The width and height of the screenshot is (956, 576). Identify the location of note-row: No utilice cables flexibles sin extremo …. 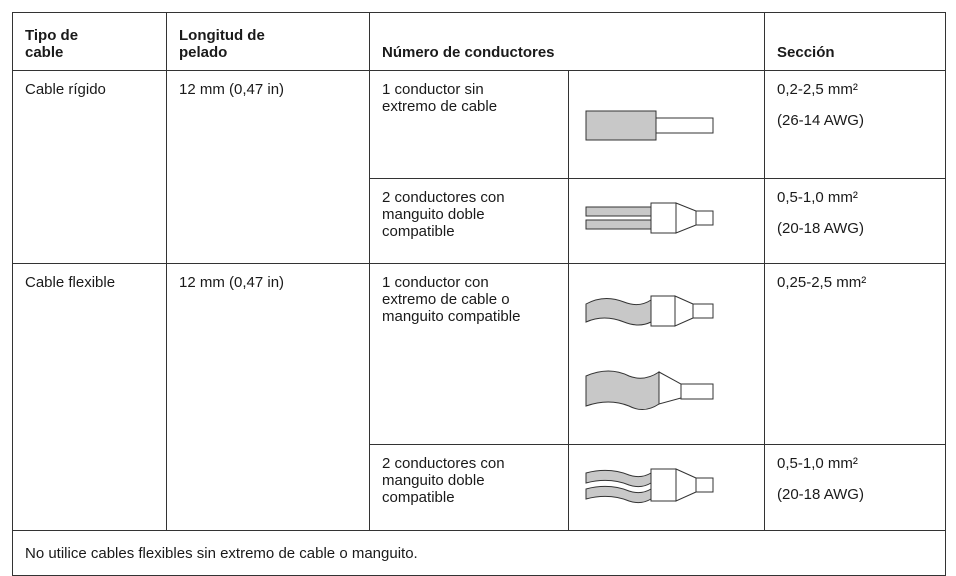
(479, 553).